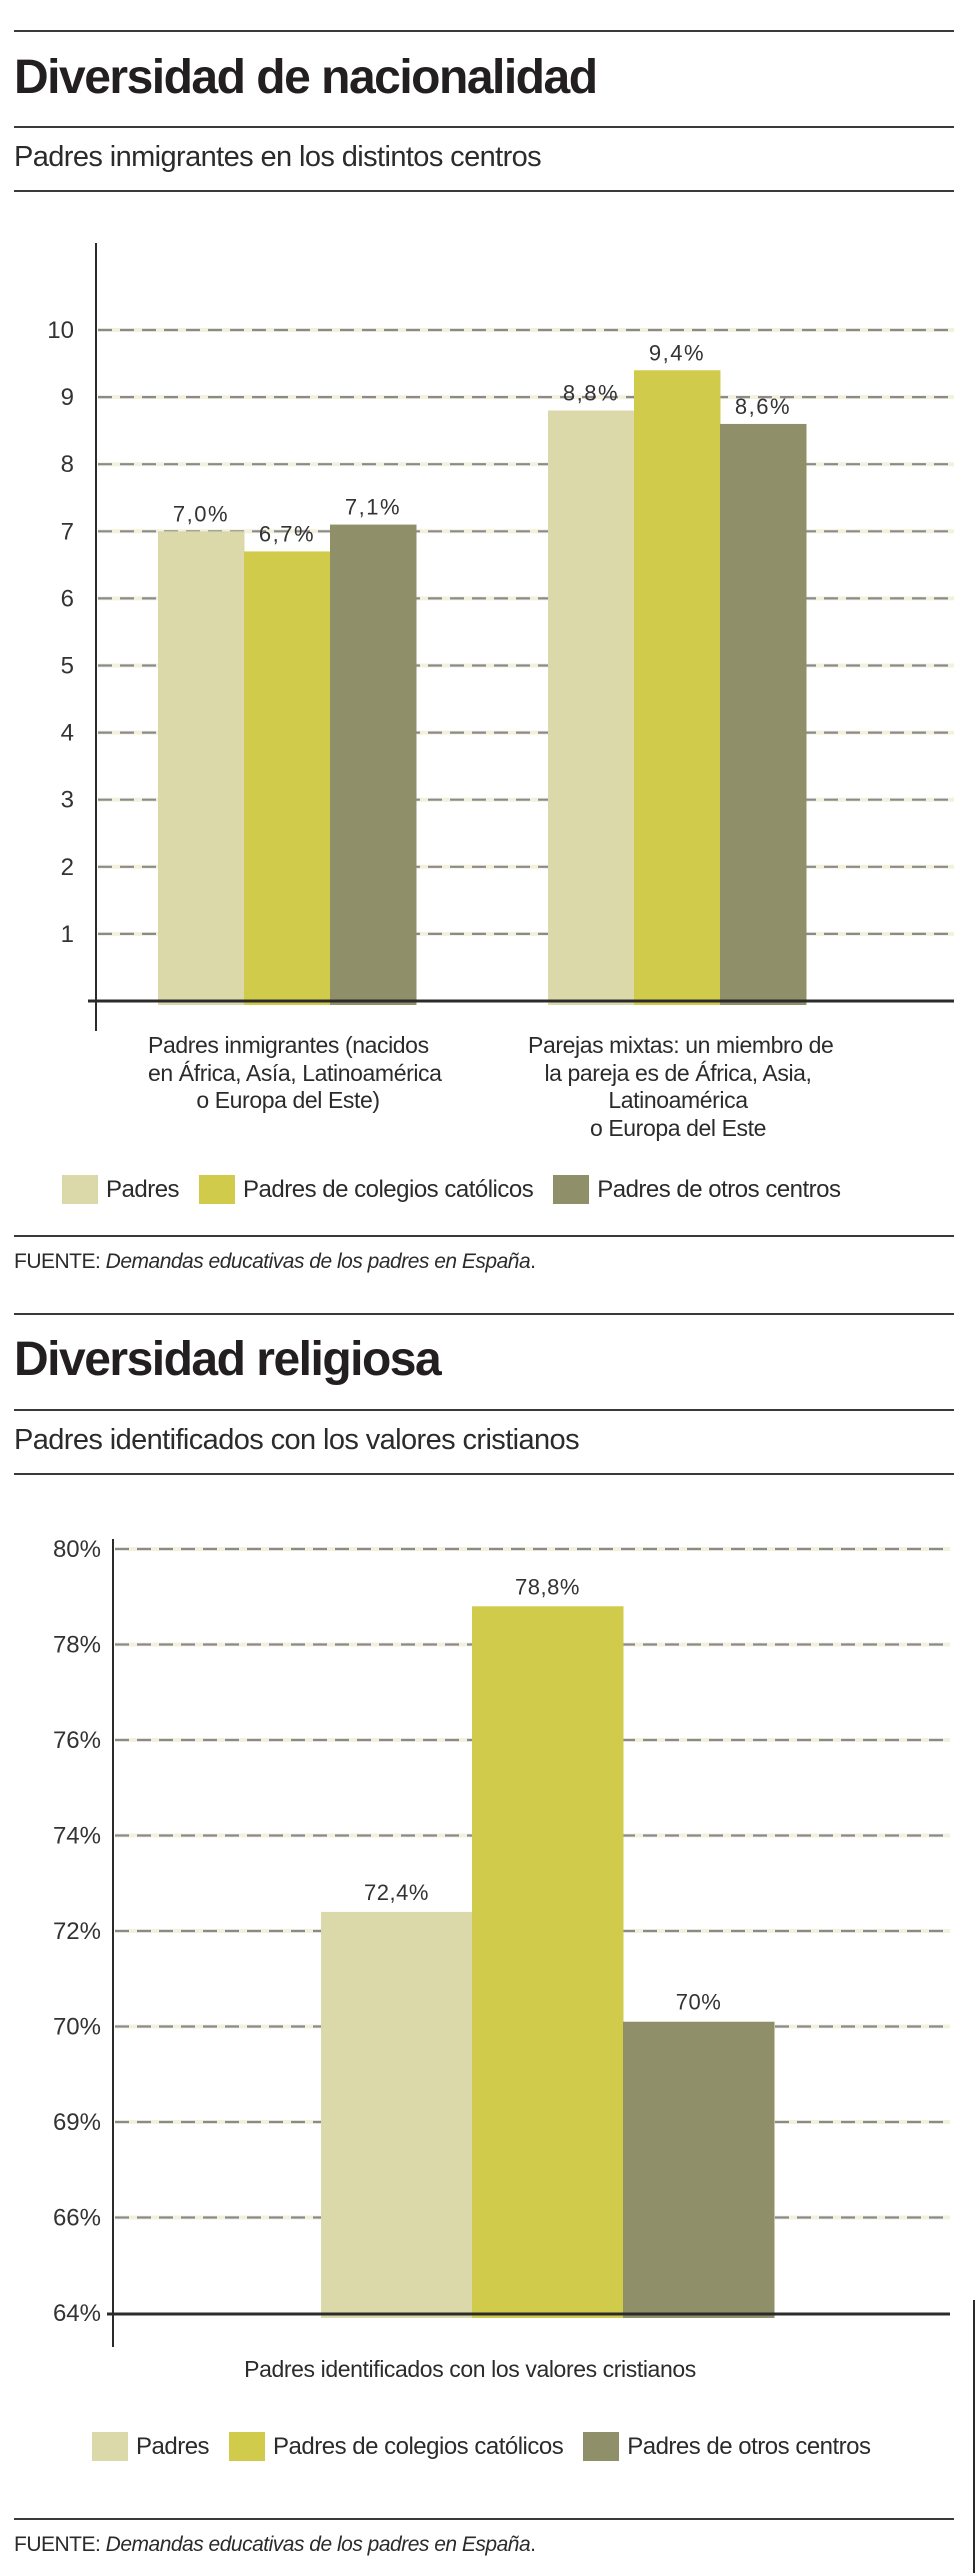 The height and width of the screenshot is (2573, 980). What do you see at coordinates (591, 393) in the screenshot?
I see `data-label: 8,8%` at bounding box center [591, 393].